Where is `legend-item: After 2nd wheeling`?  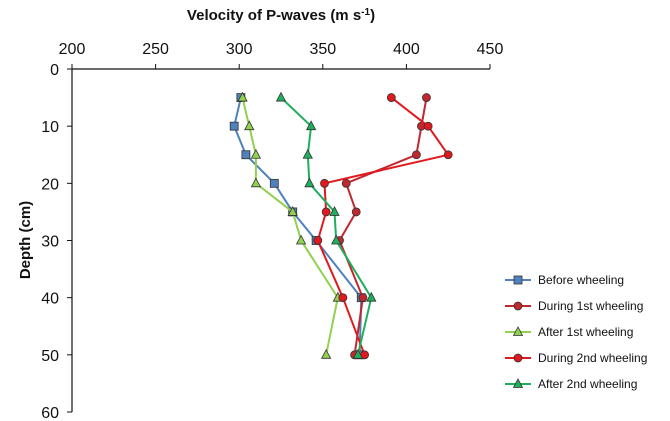
legend-item: After 2nd wheeling is located at coordinates (571, 384).